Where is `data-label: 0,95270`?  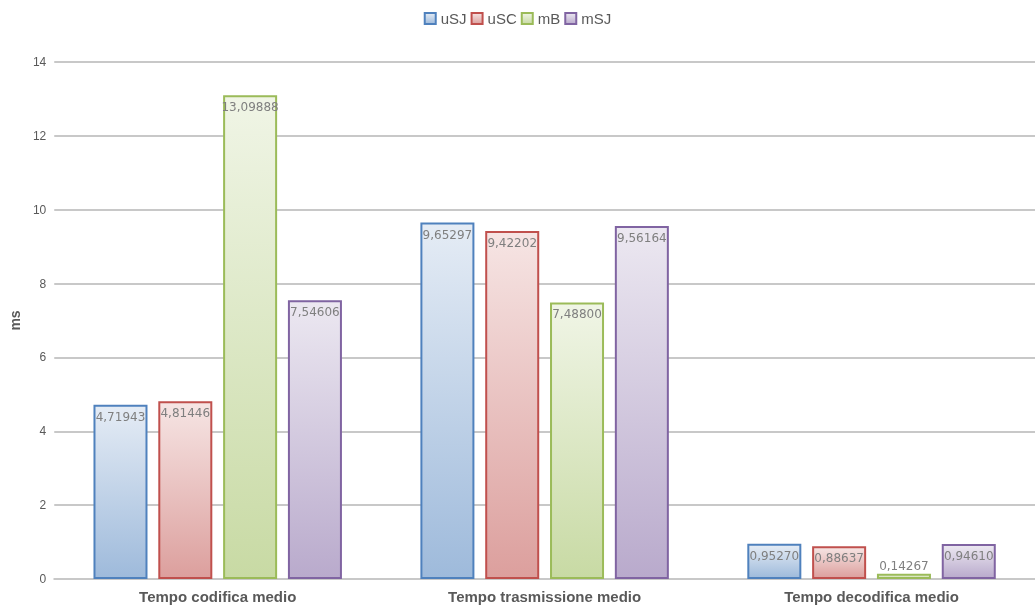
data-label: 0,95270 is located at coordinates (774, 555).